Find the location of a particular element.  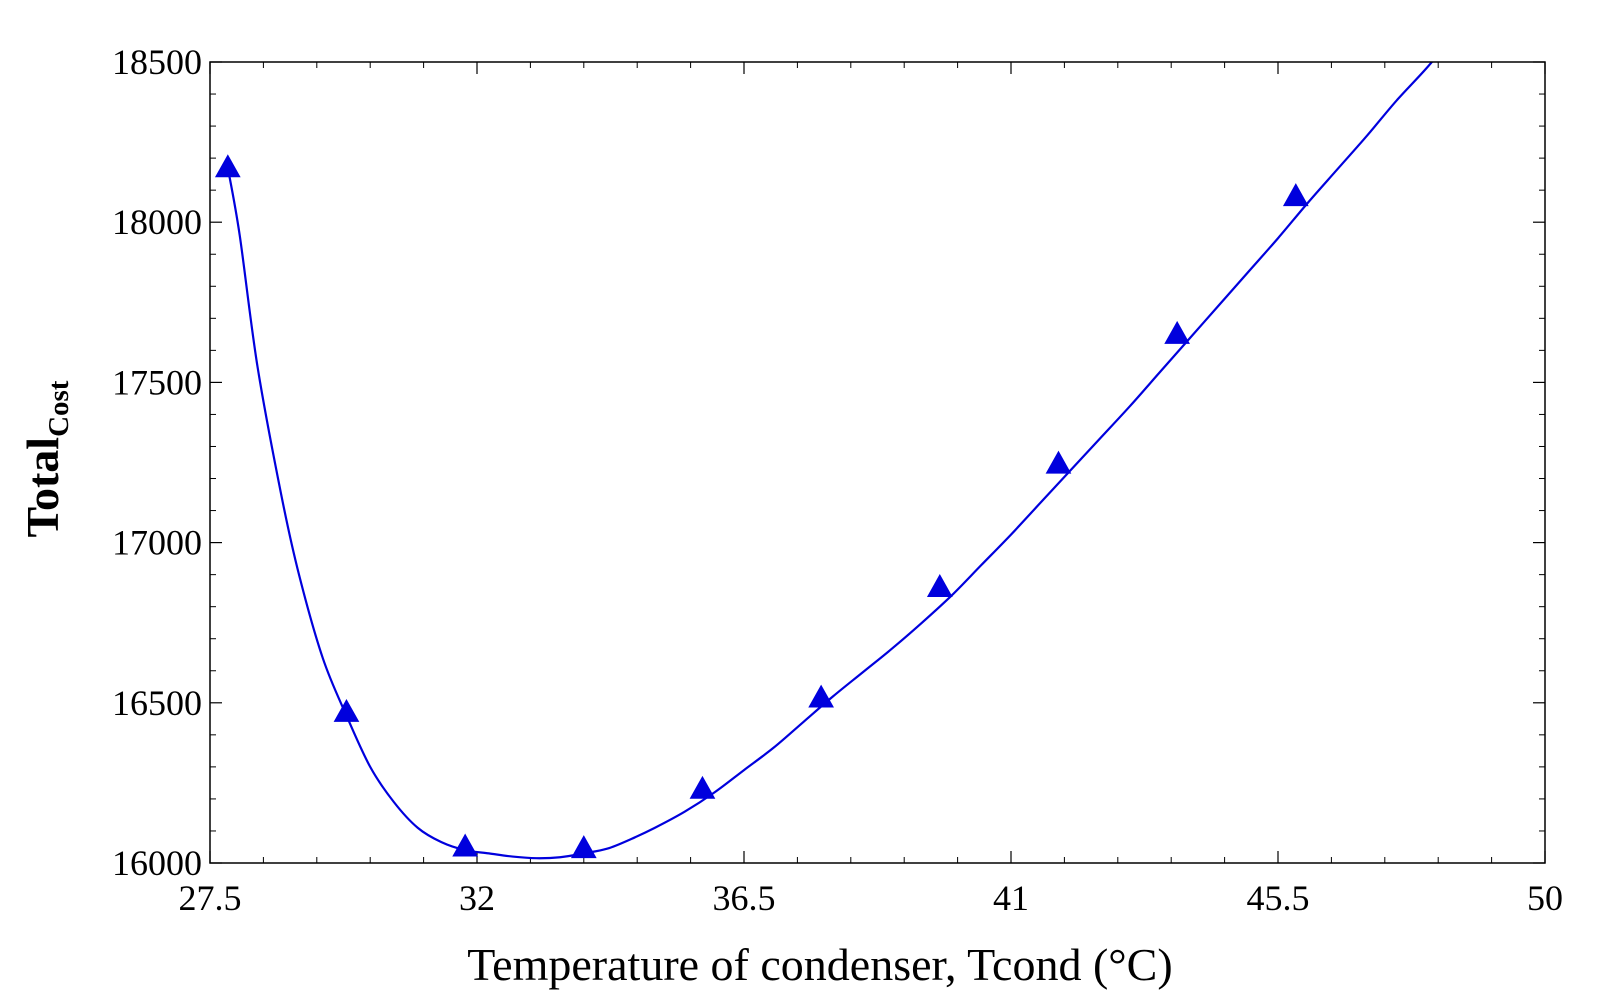

y-axis-title-main: Total is located at coordinates (42, 487).